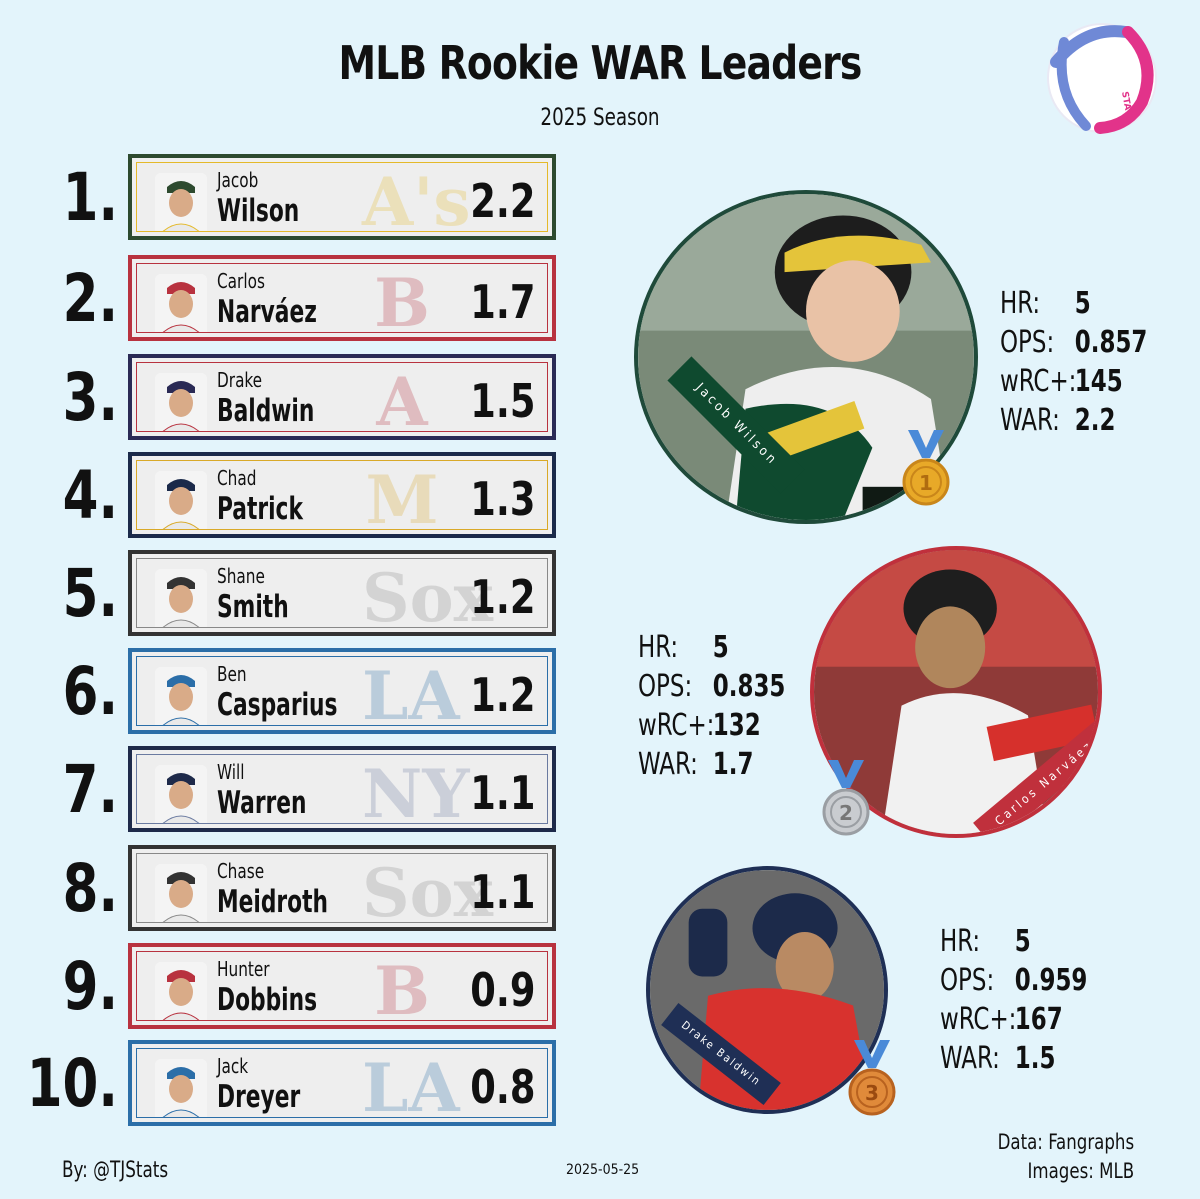 The image size is (1200, 1199). I want to click on player-last-name: Patrick, so click(260, 509).